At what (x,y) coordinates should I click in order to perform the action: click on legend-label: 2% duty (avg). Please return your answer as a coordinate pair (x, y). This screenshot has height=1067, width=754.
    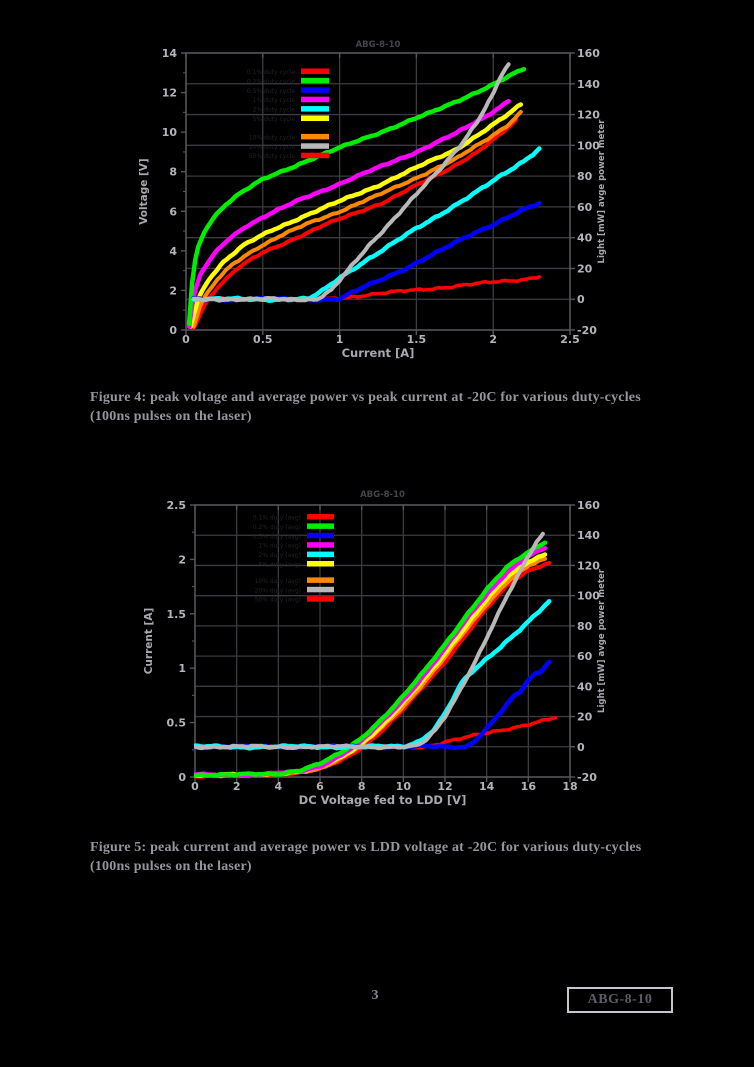
    Looking at the image, I should click on (279, 555).